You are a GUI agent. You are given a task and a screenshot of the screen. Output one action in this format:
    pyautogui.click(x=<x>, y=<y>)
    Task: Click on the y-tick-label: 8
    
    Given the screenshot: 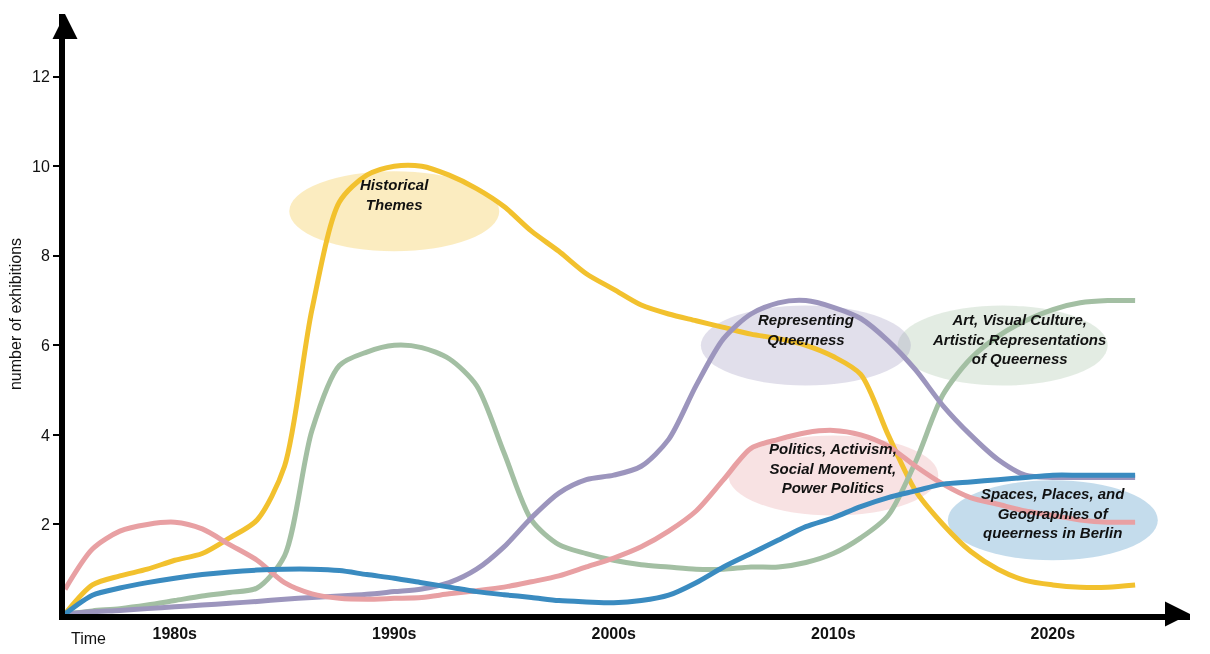 What is the action you would take?
    pyautogui.click(x=45, y=256)
    